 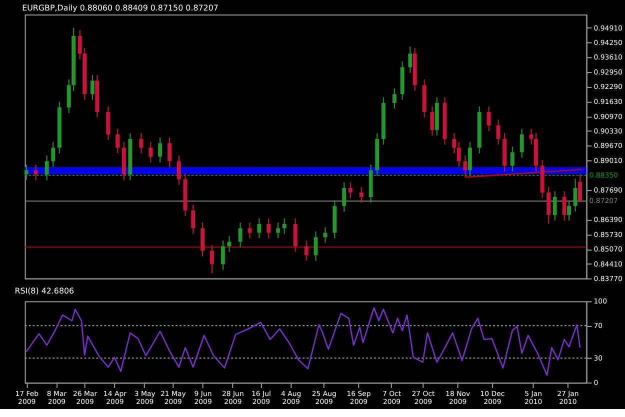 I want to click on chart-title: RSI(8) 42.6806, so click(x=44, y=291).